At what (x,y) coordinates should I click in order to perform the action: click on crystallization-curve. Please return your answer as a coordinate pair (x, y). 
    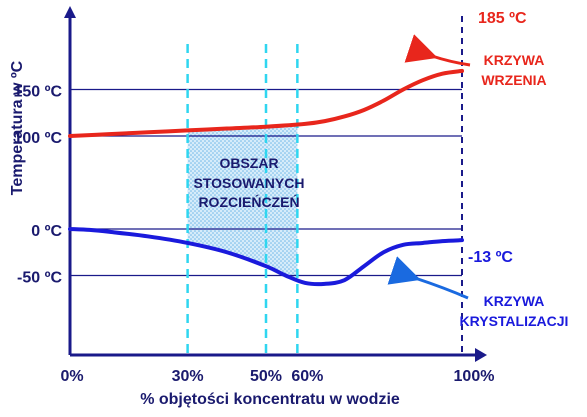
    Looking at the image, I should click on (266, 257).